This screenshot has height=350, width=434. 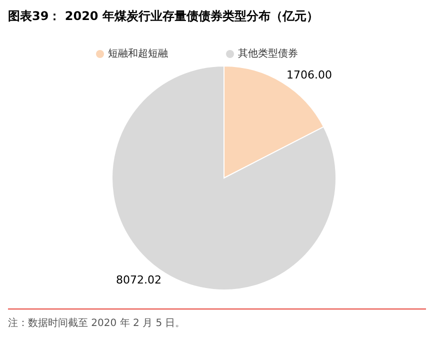 What do you see at coordinates (268, 54) in the screenshot?
I see `legend-label: 其他类型债券` at bounding box center [268, 54].